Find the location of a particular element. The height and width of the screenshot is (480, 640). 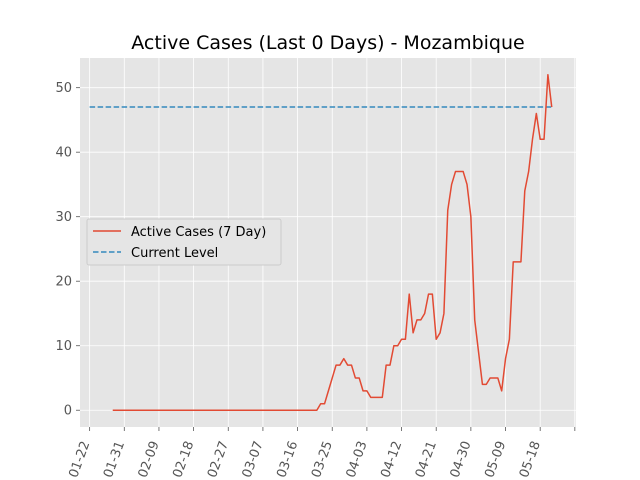

legend-label-active-cases: Active Cases (7 Day) is located at coordinates (198, 232).